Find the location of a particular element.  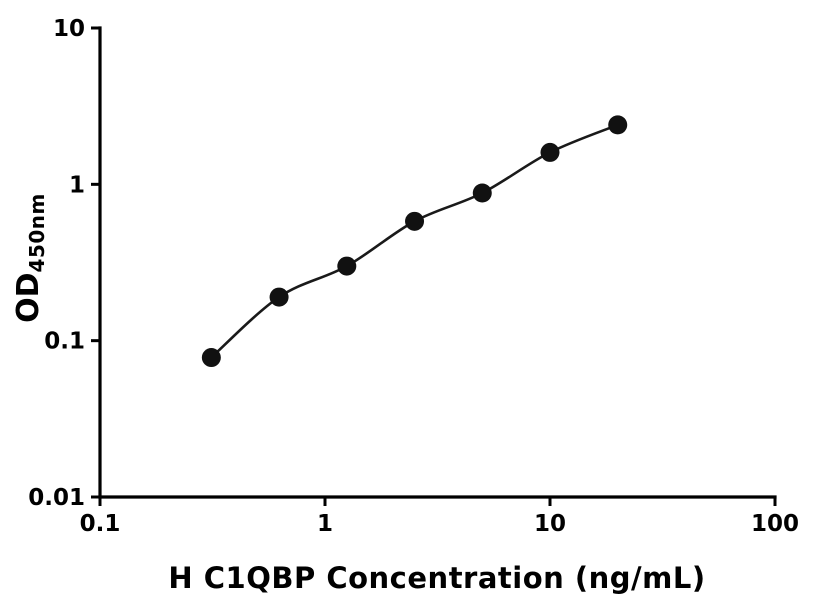

x-tick-label: 10 is located at coordinates (550, 524).